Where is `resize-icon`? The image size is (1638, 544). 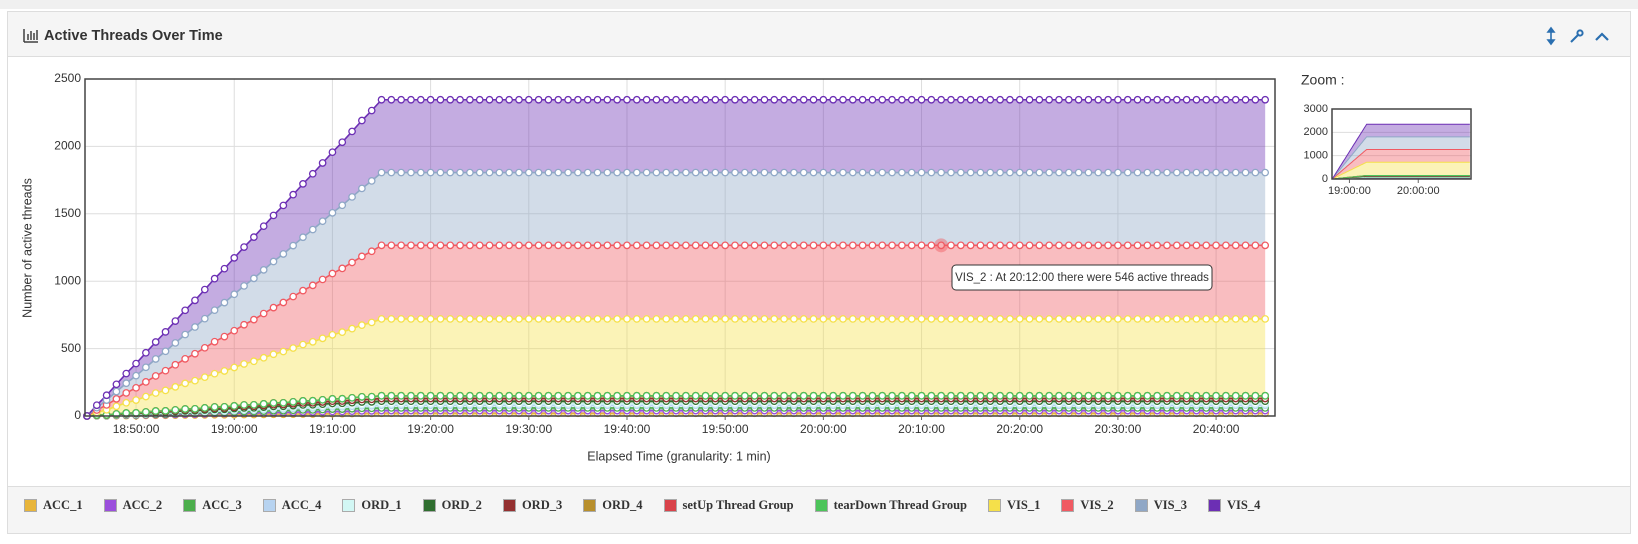 resize-icon is located at coordinates (1551, 36).